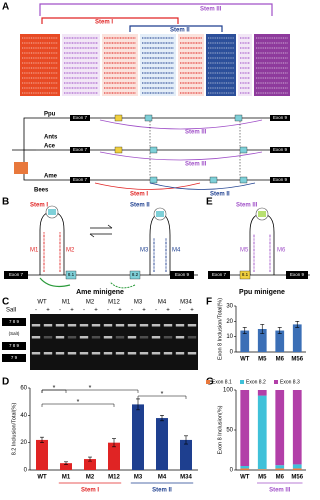  I want to click on sig-bracket, so click(78, 405).